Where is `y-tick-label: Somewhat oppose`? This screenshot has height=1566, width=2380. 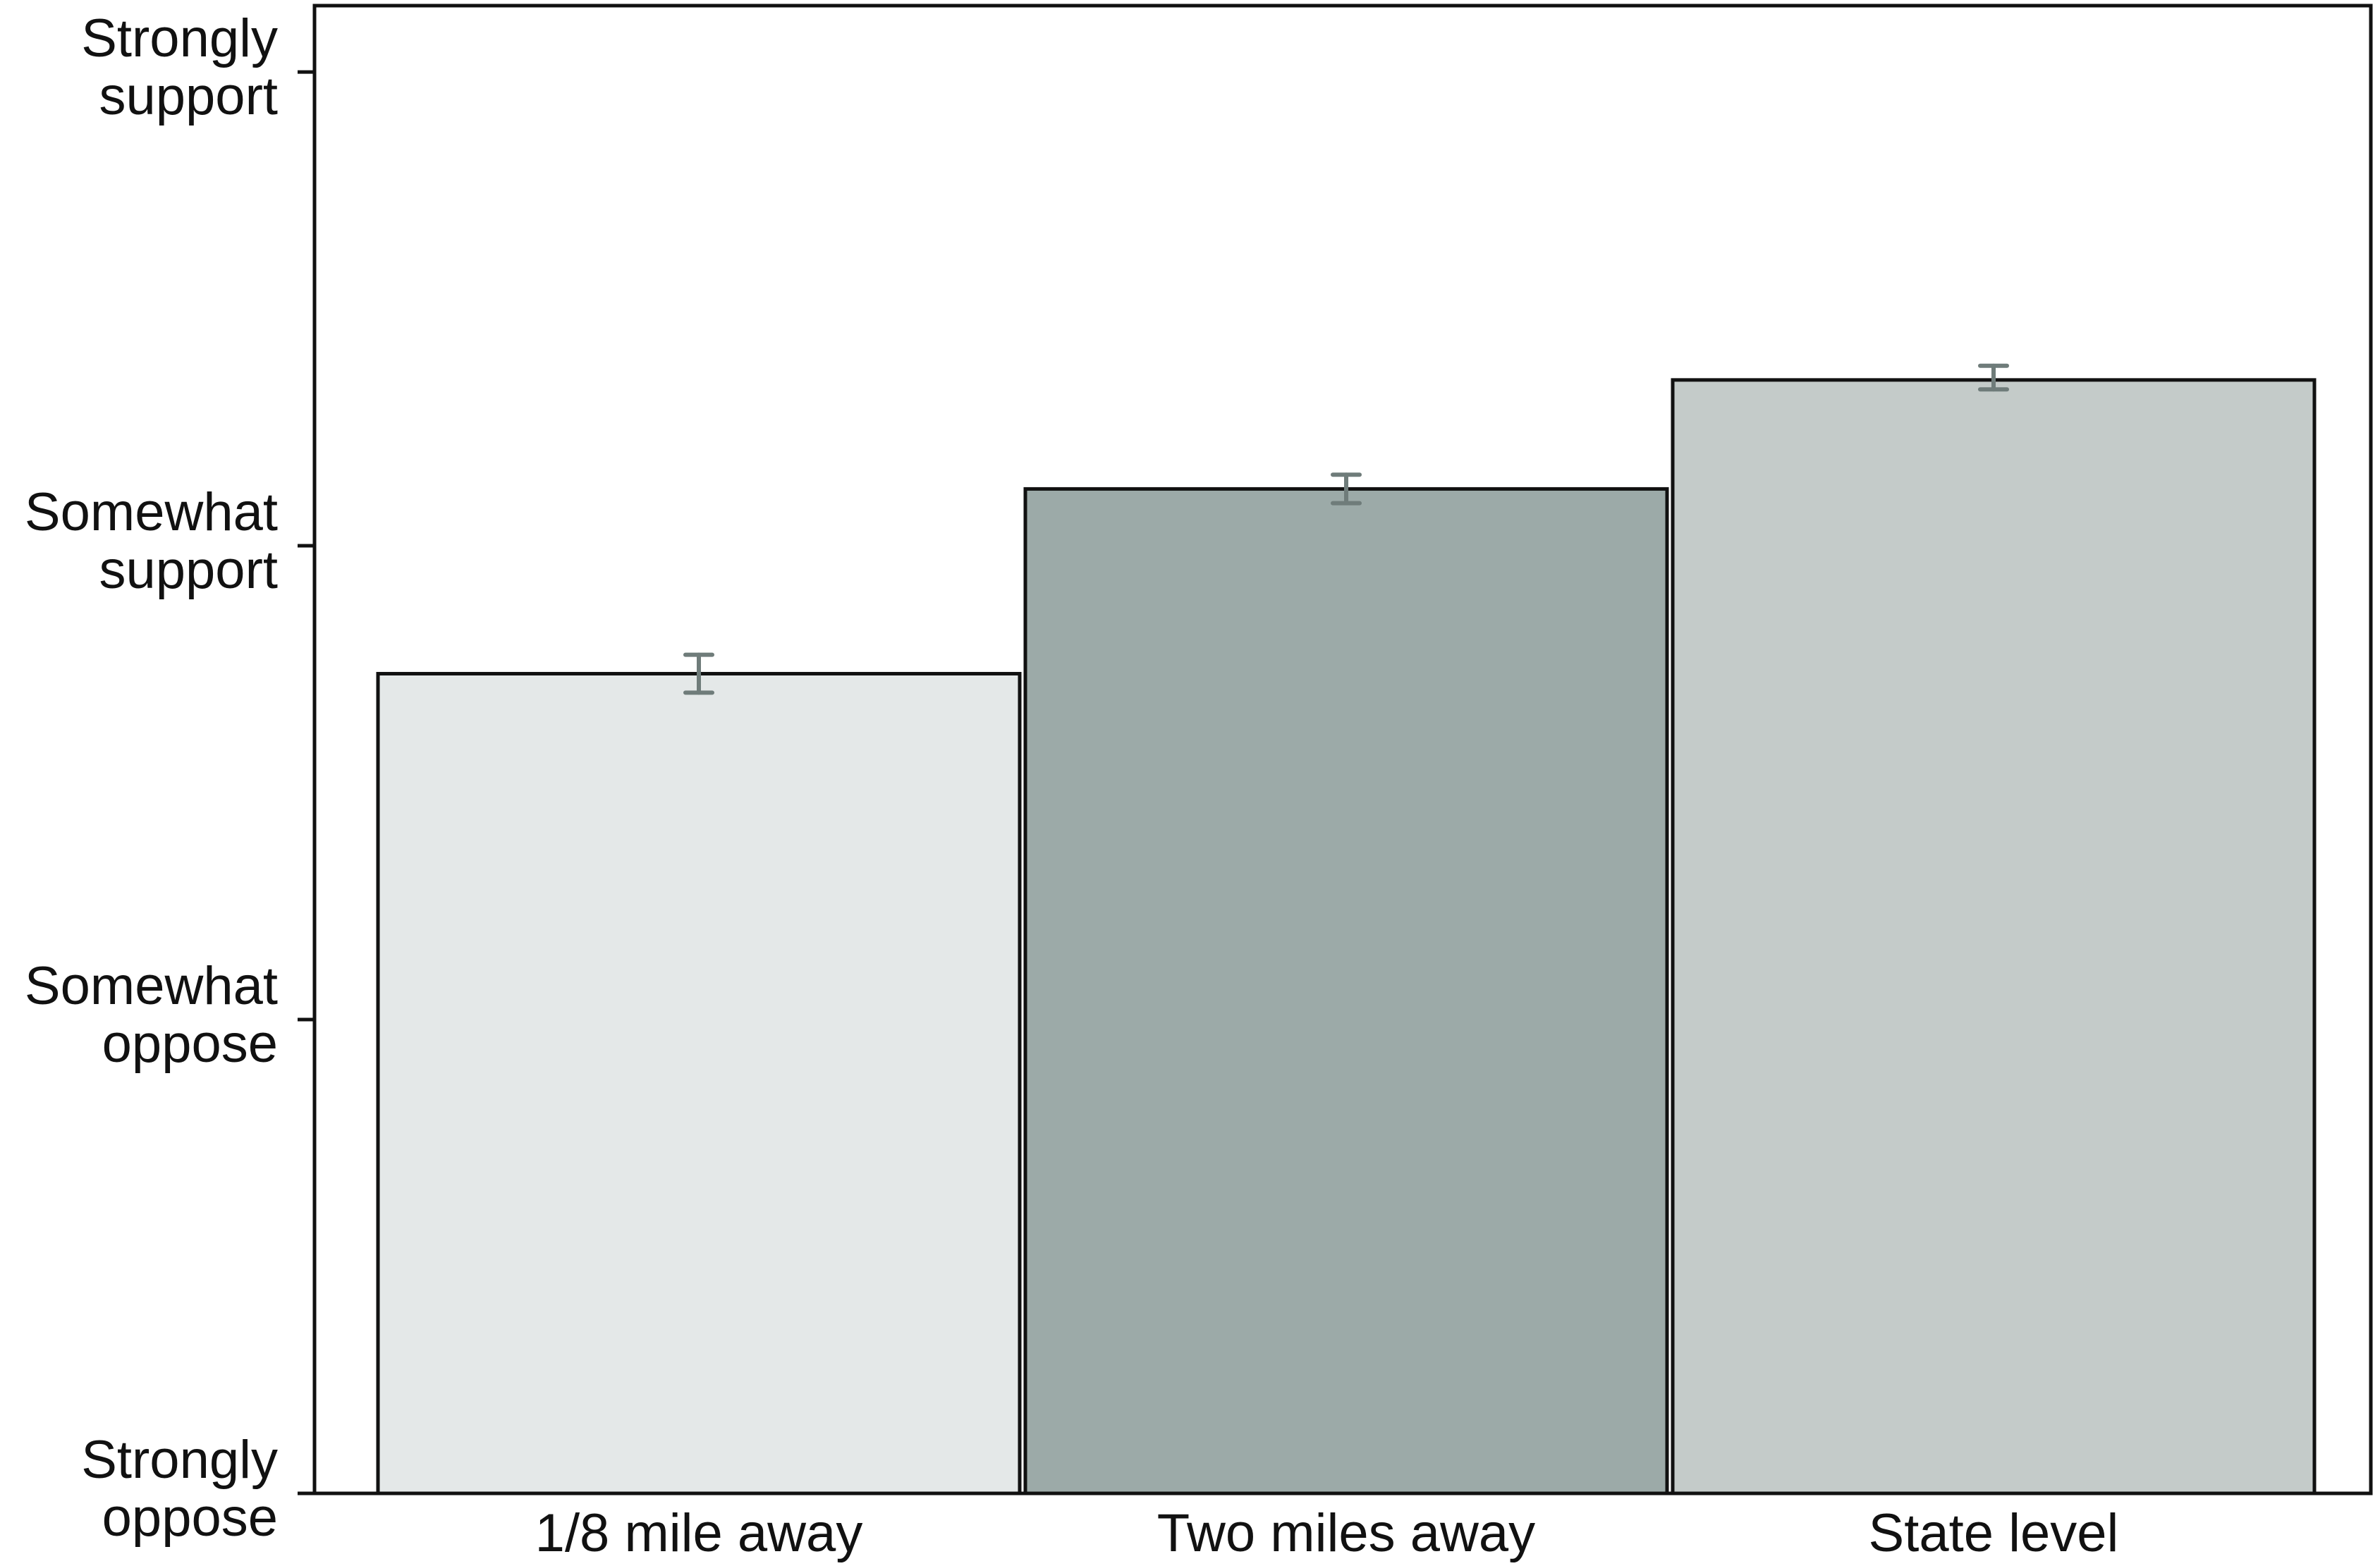 y-tick-label: Somewhat oppose is located at coordinates (151, 1015).